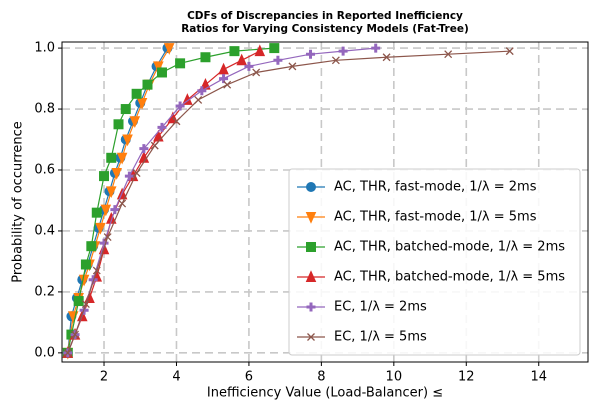 The height and width of the screenshot is (402, 589). I want to click on y-tick-label: 0.8, so click(44, 109).